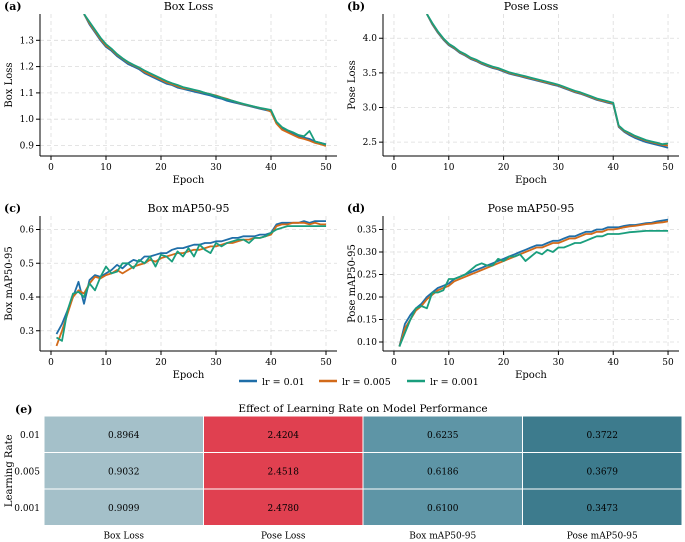 The image size is (685, 542). Describe the element at coordinates (356, 208) in the screenshot. I see `panel-label: (d)` at that location.